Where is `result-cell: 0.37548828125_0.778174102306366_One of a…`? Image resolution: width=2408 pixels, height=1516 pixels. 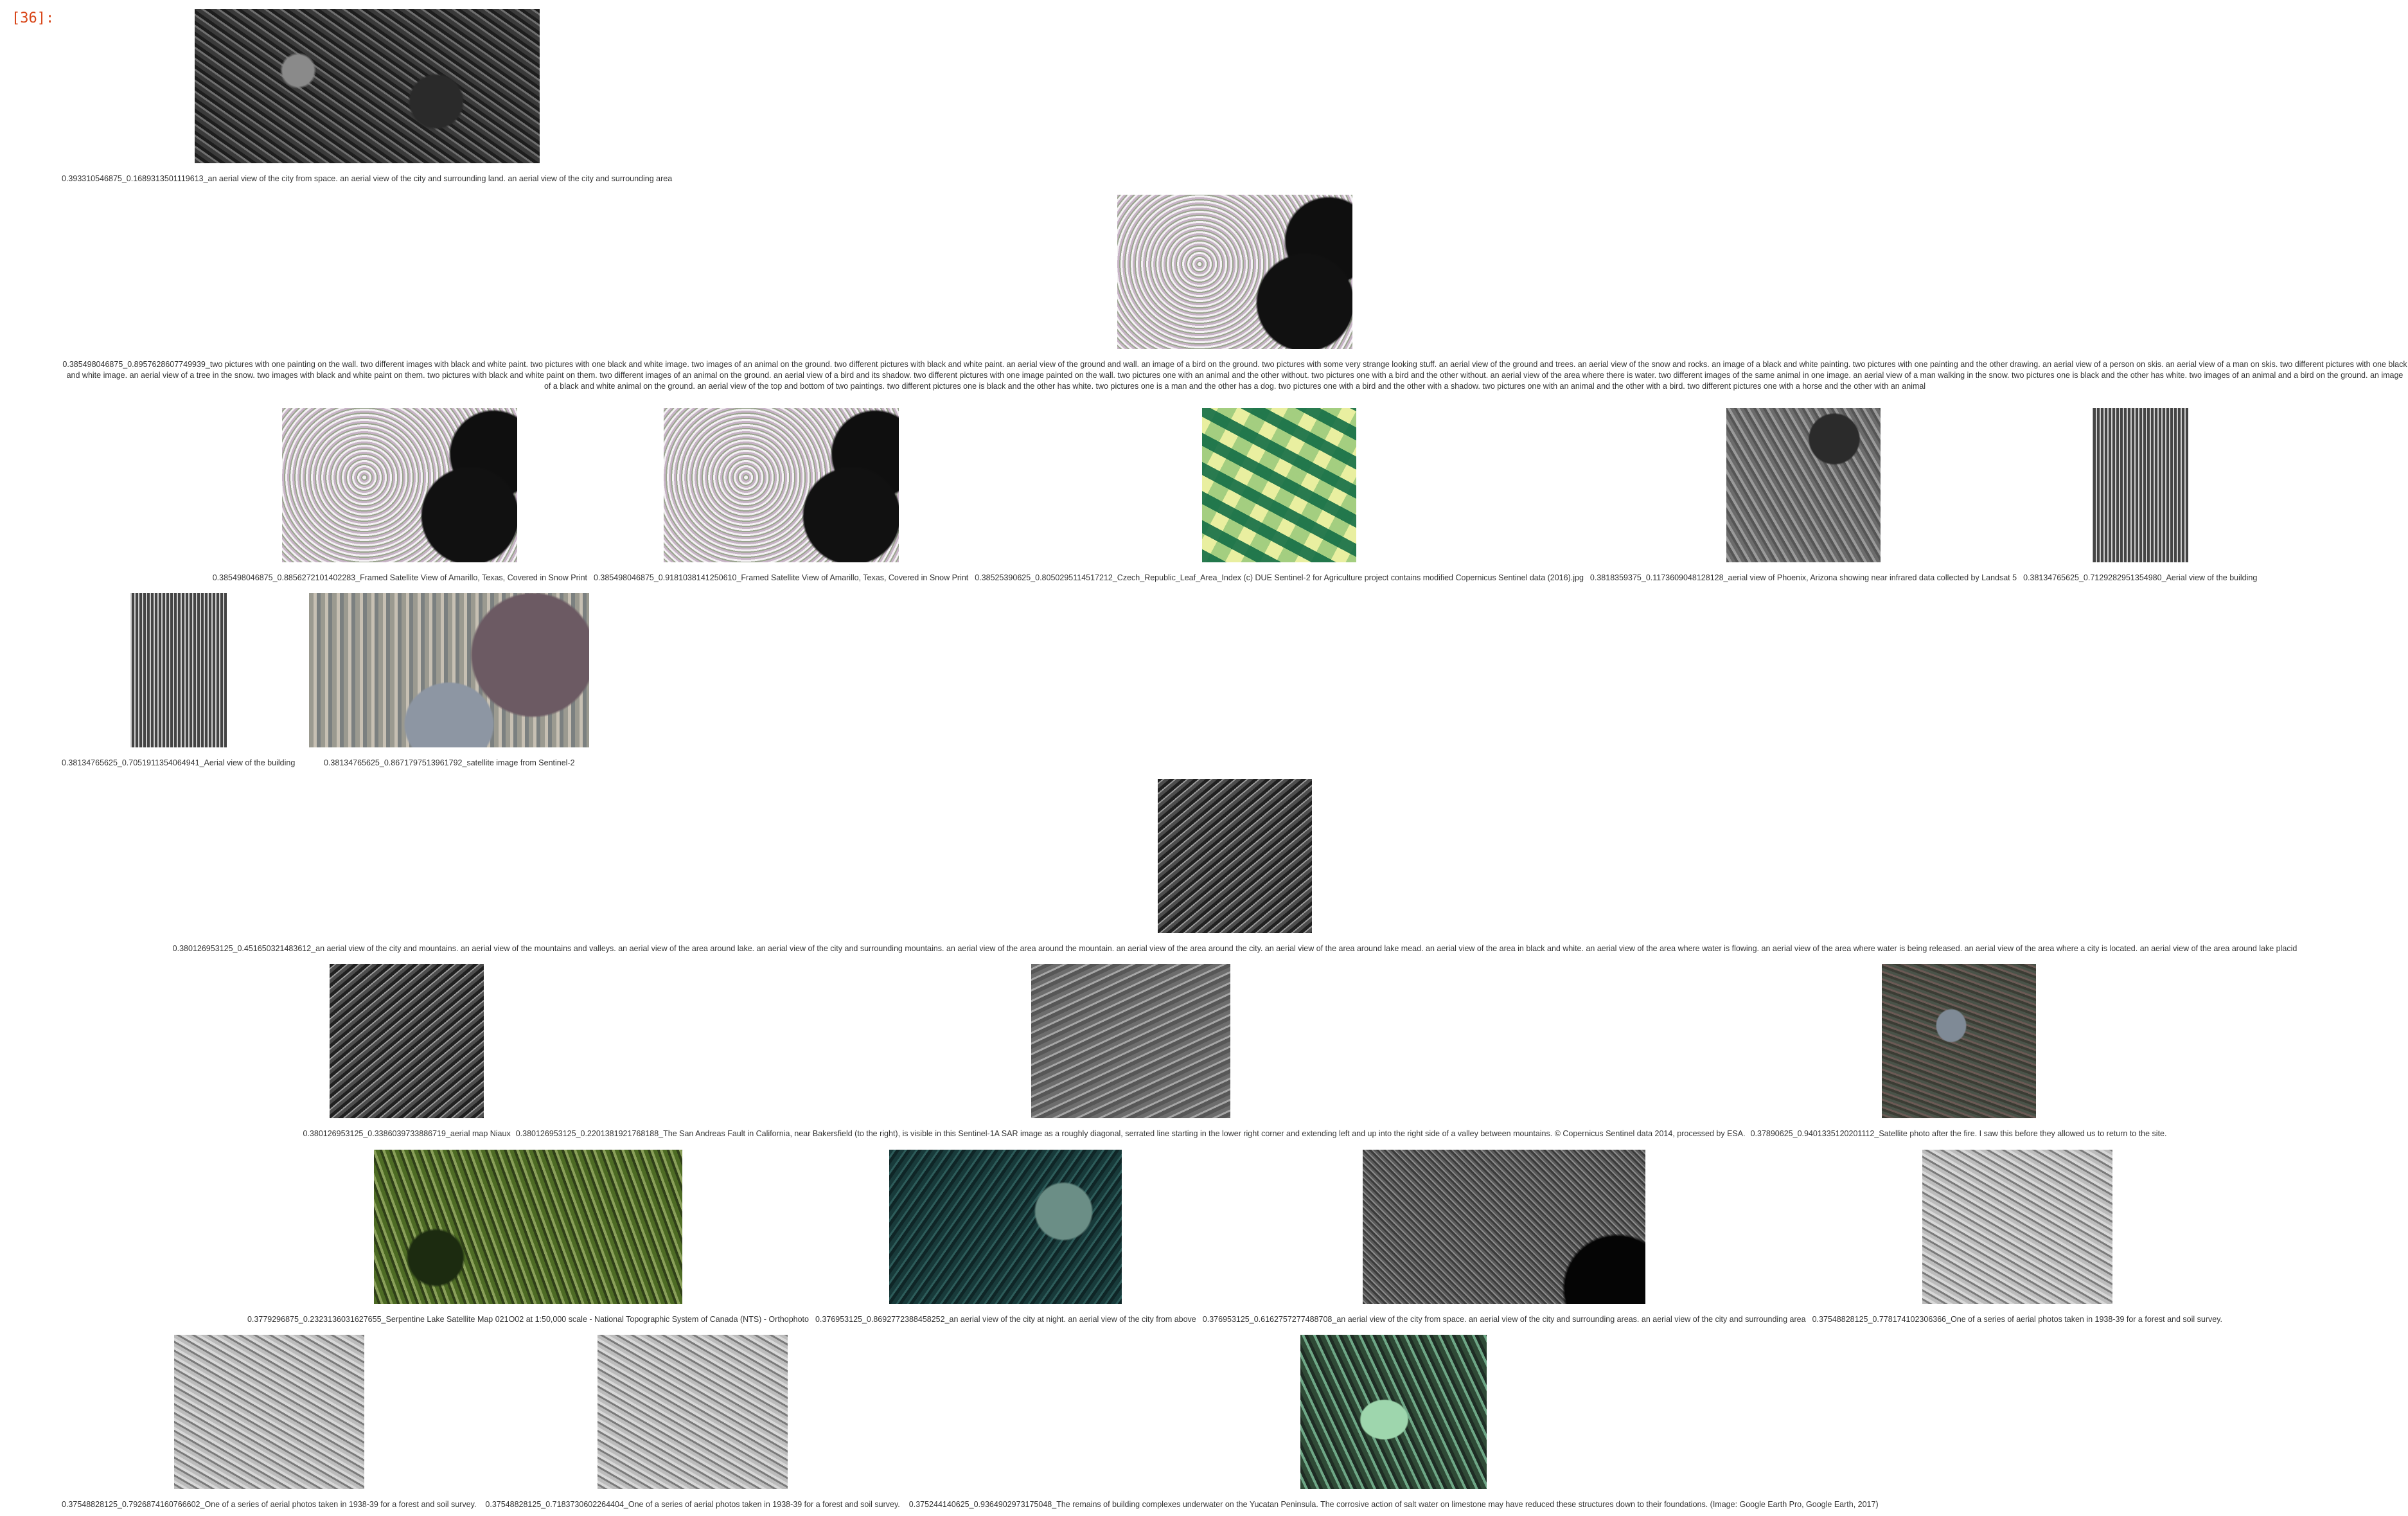 result-cell: 0.37548828125_0.778174102306366_One of a… is located at coordinates (2017, 1237).